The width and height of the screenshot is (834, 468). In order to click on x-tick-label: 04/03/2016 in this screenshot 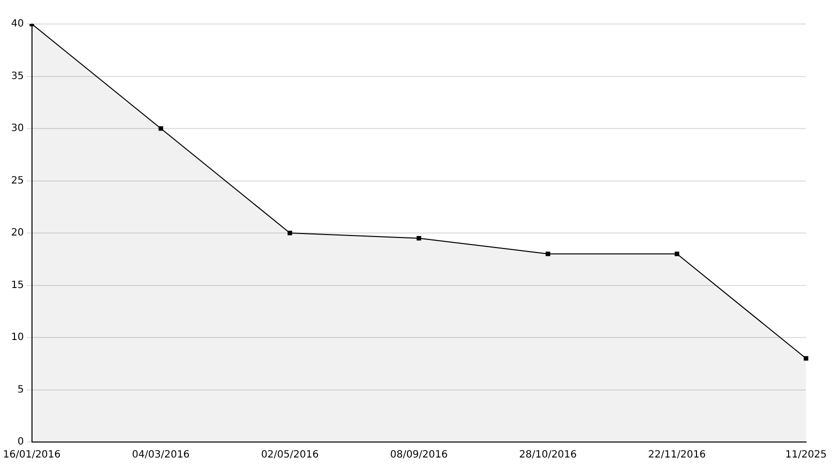, I will do `click(161, 455)`.